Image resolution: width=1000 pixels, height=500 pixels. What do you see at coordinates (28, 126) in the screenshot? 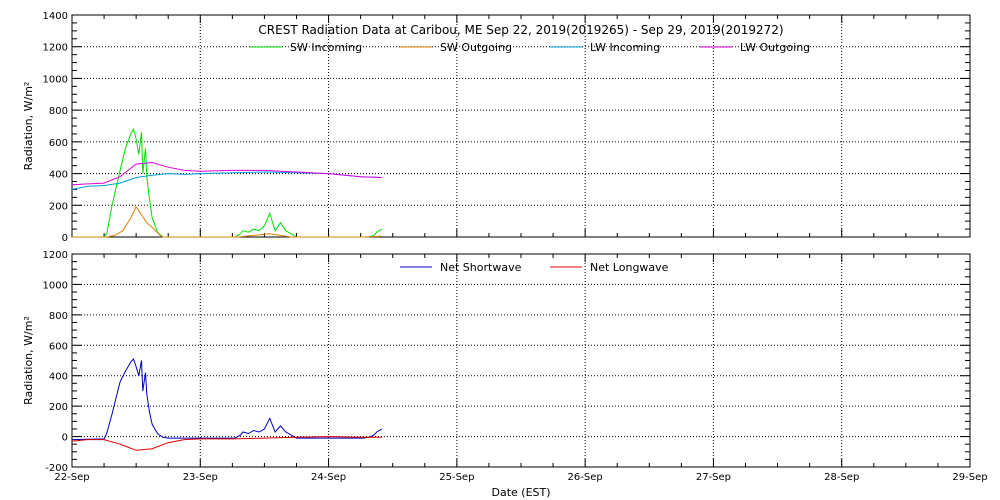
I see `top-y-axis-title: Radiation, W/m²` at bounding box center [28, 126].